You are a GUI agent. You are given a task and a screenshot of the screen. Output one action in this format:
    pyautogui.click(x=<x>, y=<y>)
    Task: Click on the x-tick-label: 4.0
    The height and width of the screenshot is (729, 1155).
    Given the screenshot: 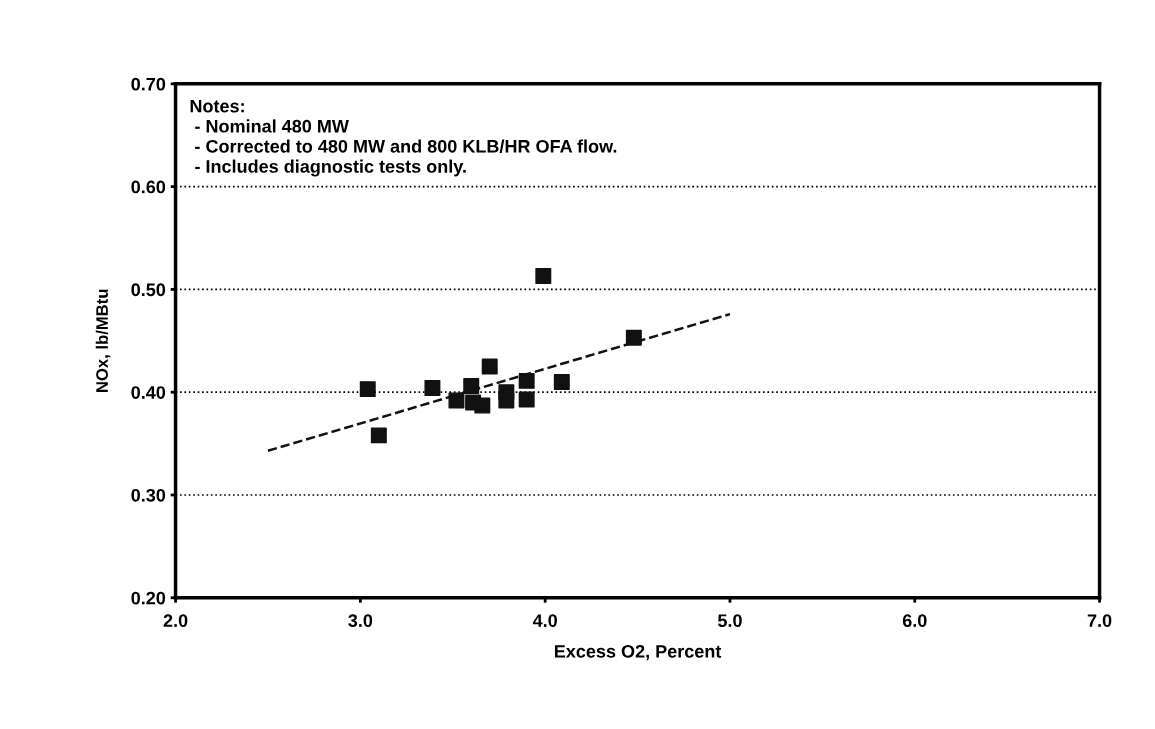 What is the action you would take?
    pyautogui.click(x=544, y=621)
    